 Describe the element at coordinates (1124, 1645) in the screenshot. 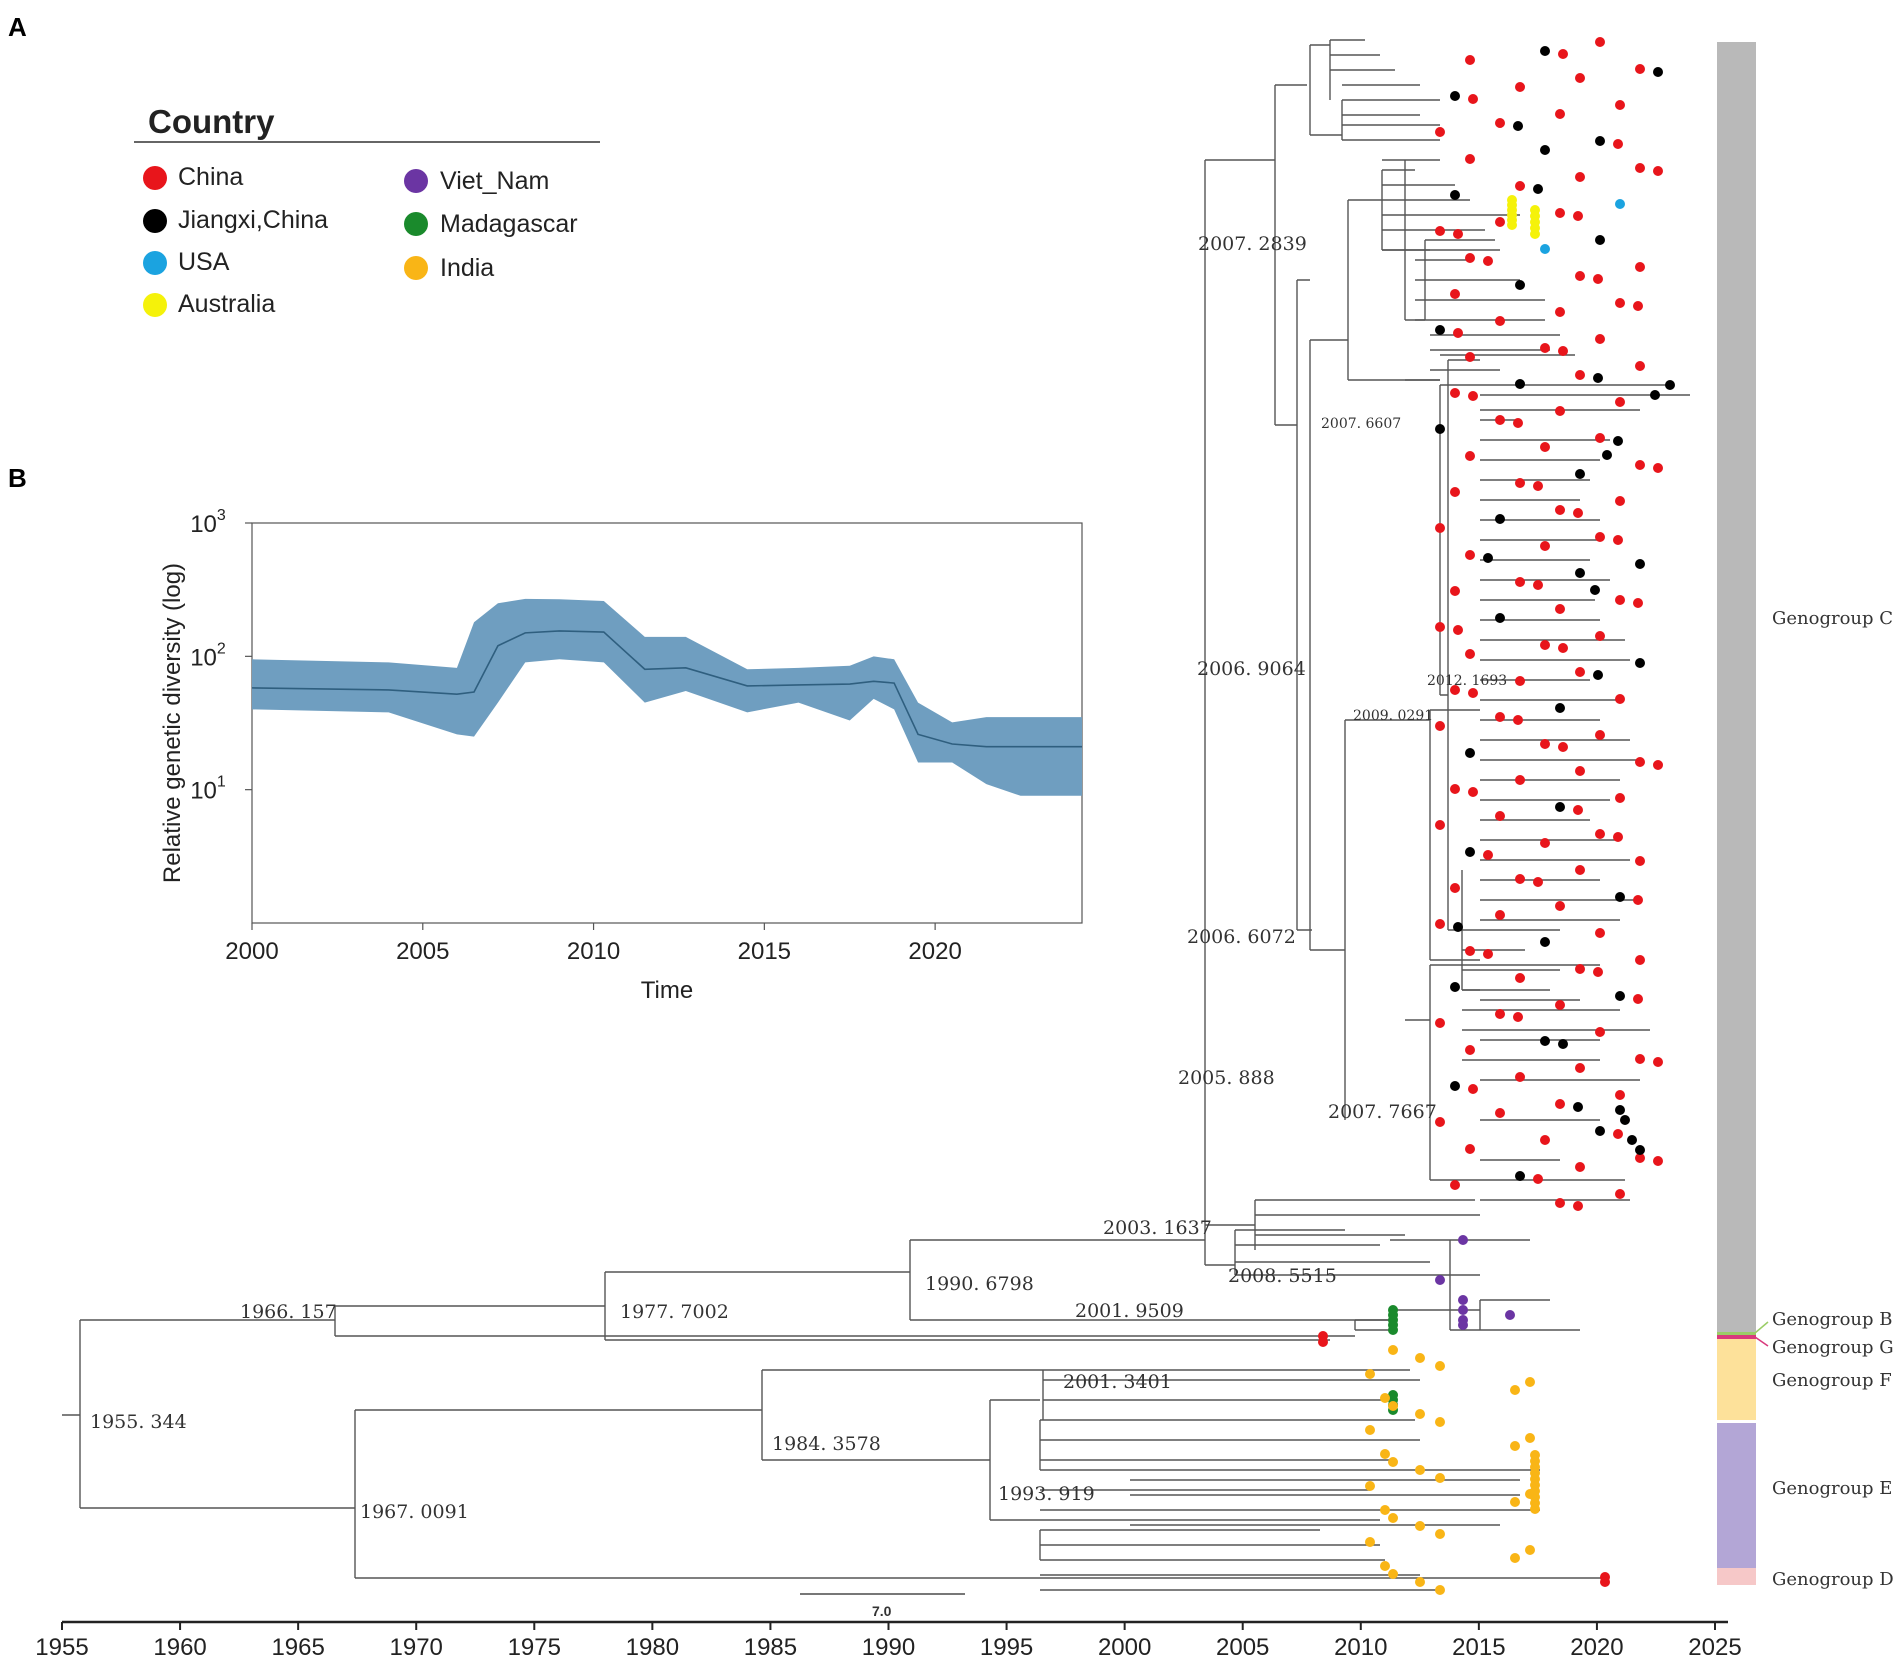

I see `time-tick-label: 2000` at that location.